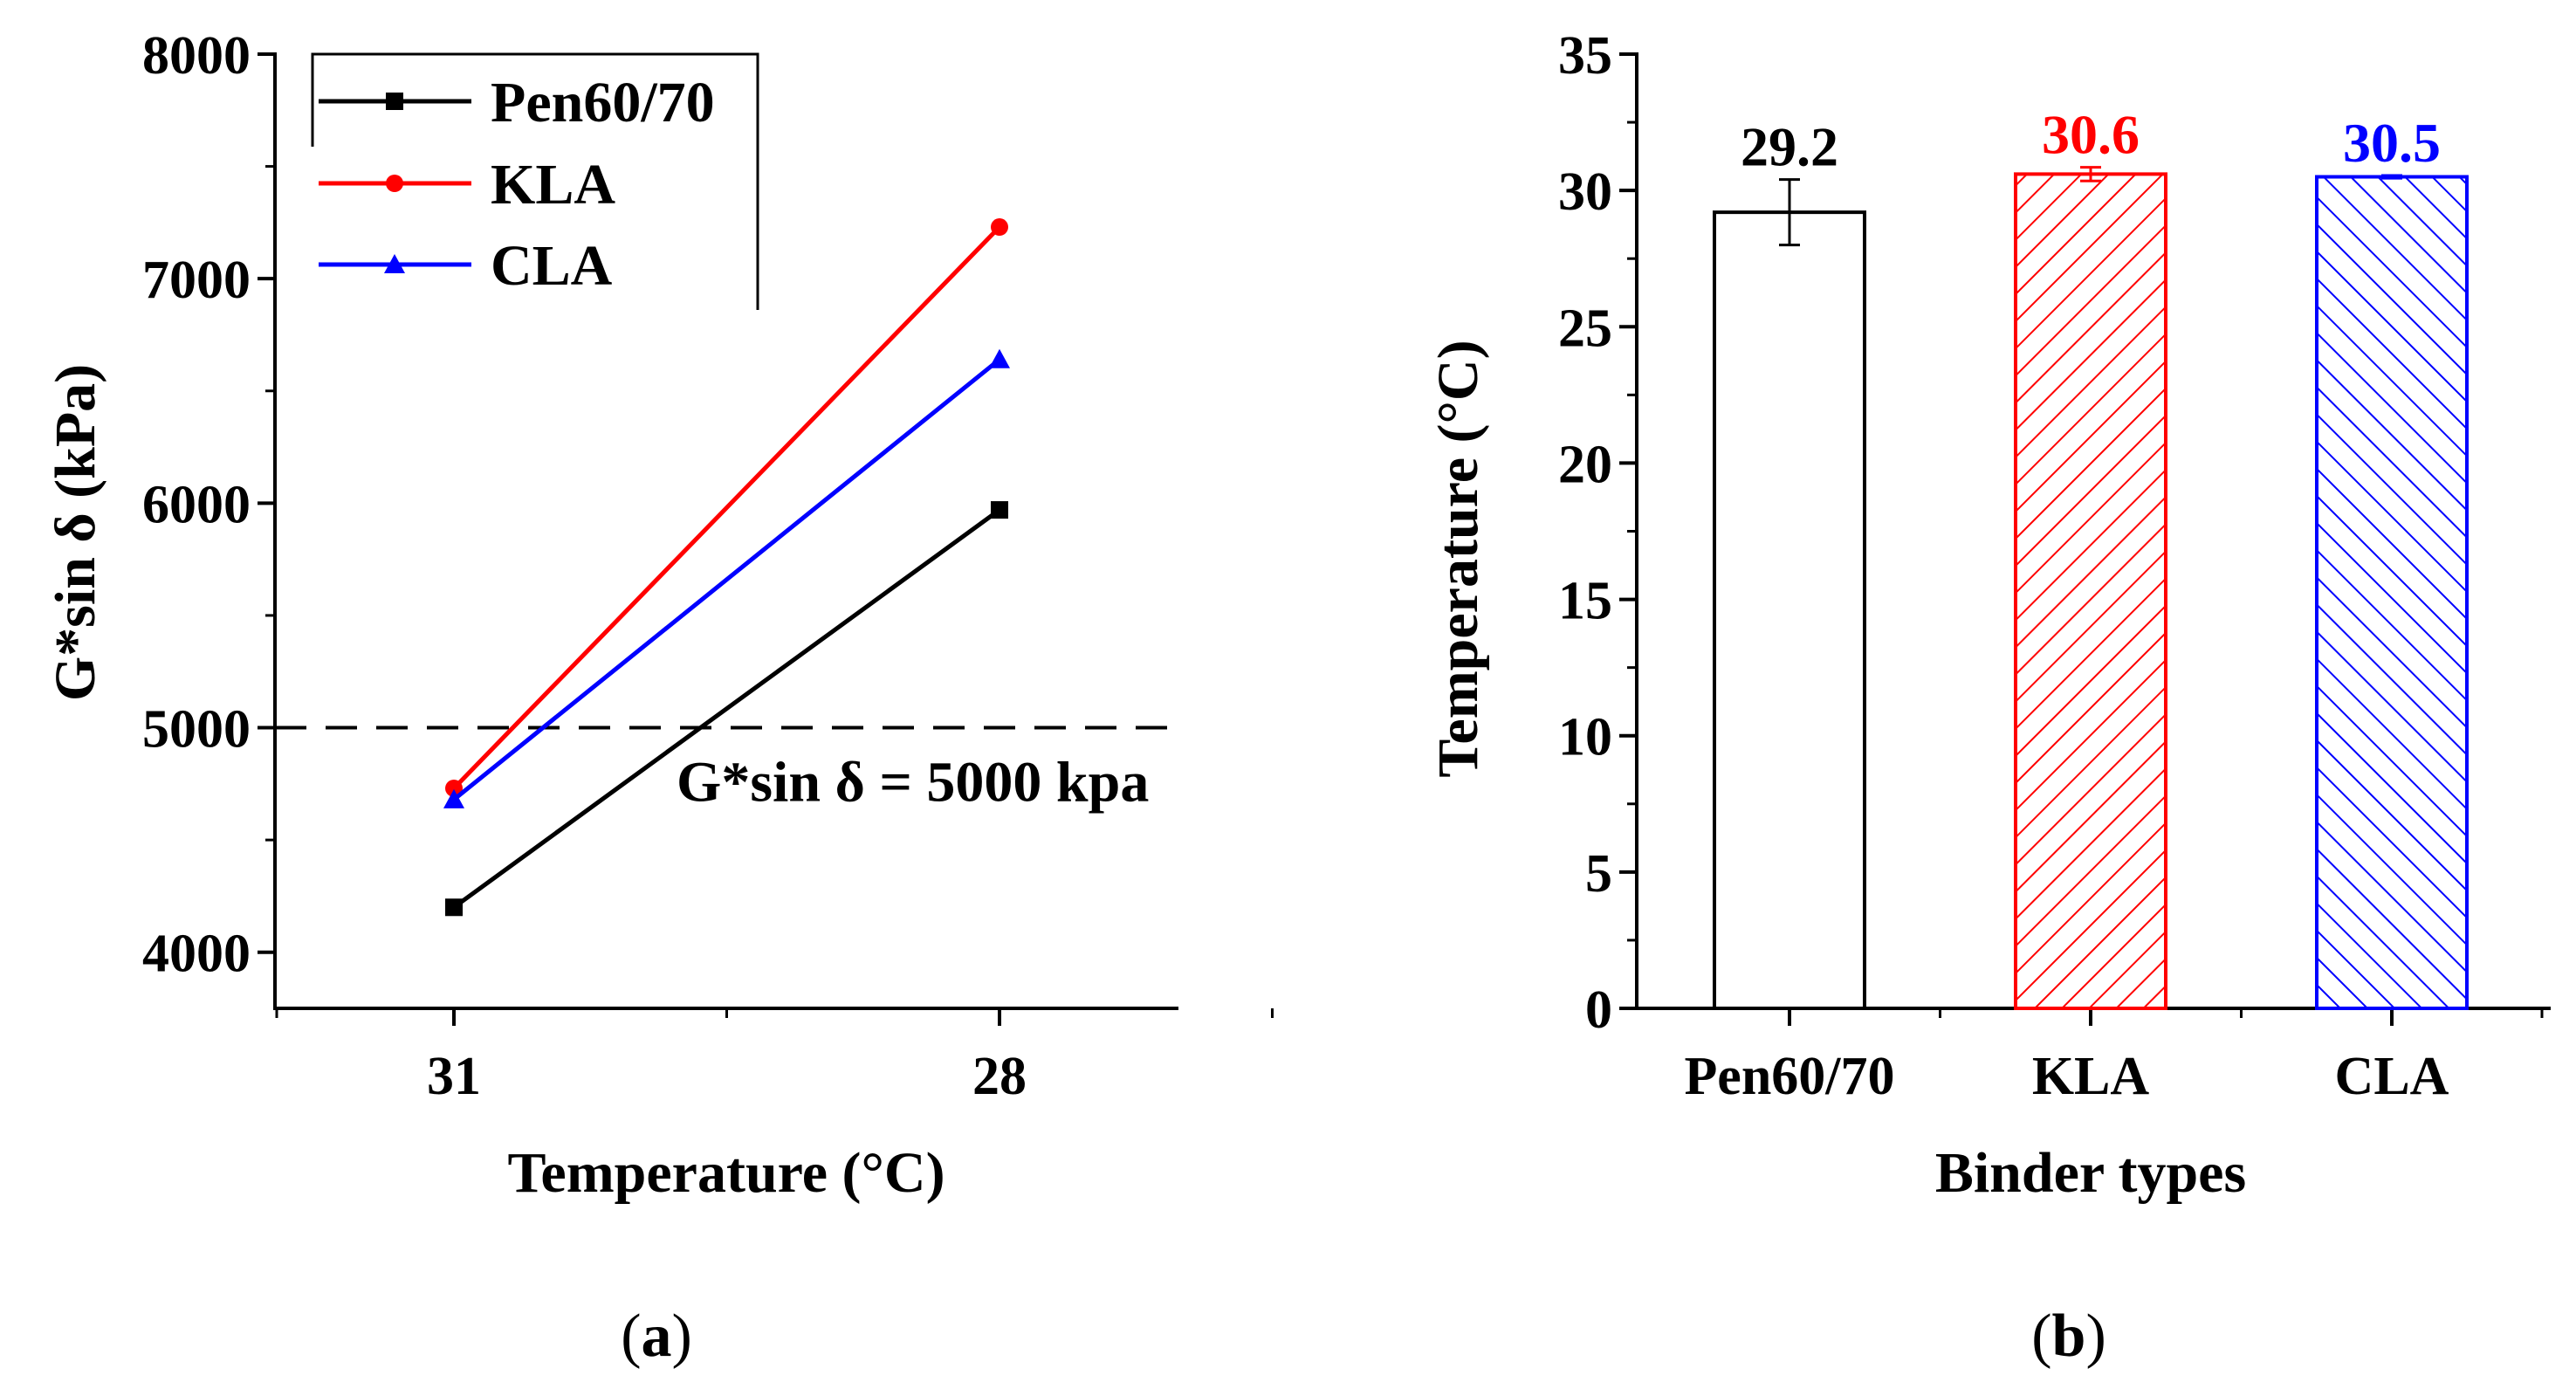 Image resolution: width=2576 pixels, height=1389 pixels. I want to click on x-tick-label: 31, so click(454, 1076).